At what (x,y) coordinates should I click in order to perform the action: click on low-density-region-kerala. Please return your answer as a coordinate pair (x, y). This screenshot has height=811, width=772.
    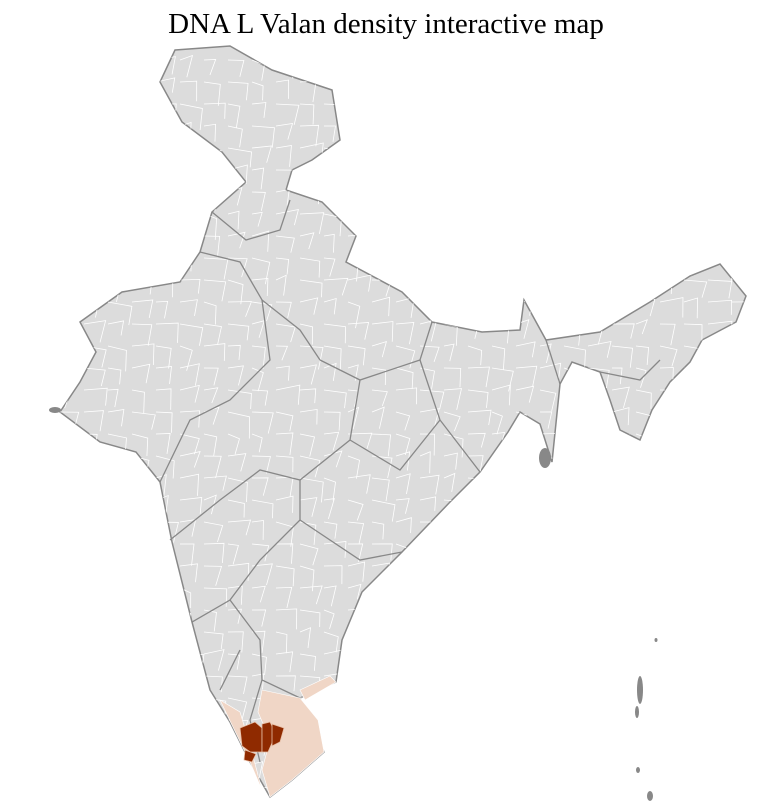
    Looking at the image, I should click on (241, 745).